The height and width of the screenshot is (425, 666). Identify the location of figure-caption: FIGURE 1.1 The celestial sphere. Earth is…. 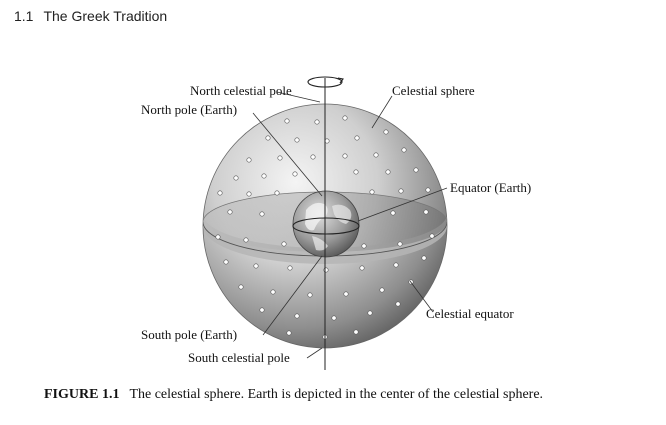
(293, 395).